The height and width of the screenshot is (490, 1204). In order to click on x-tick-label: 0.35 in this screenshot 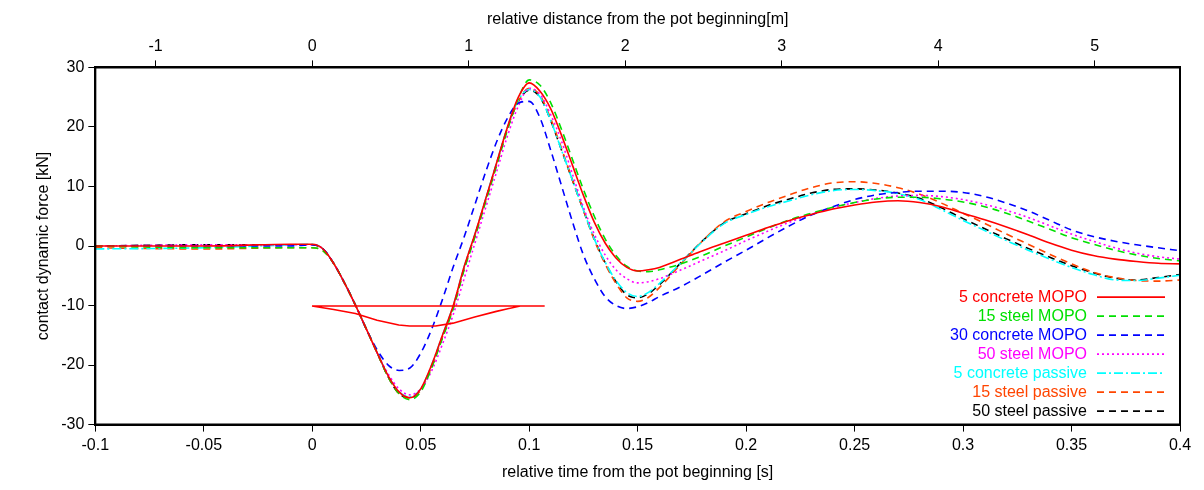, I will do `click(1071, 444)`.